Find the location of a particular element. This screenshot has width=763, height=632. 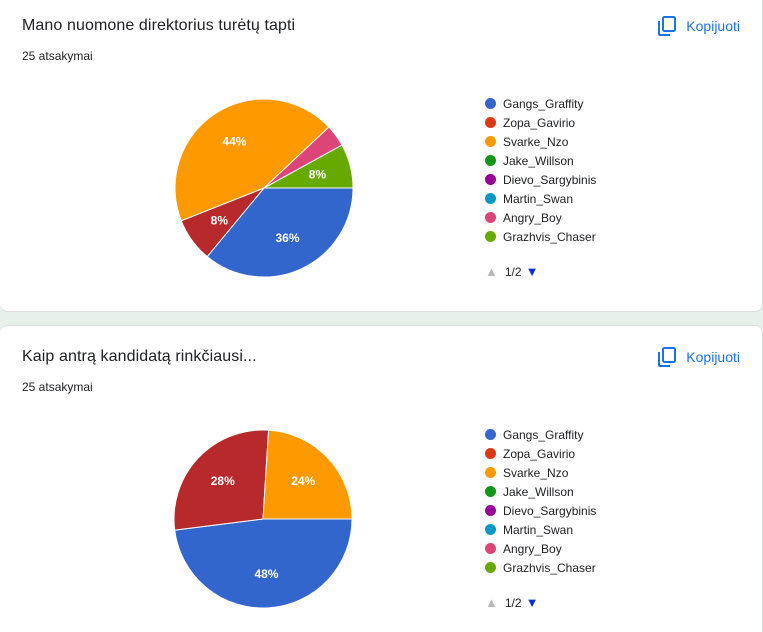

pie-data-label: 44% is located at coordinates (234, 141).